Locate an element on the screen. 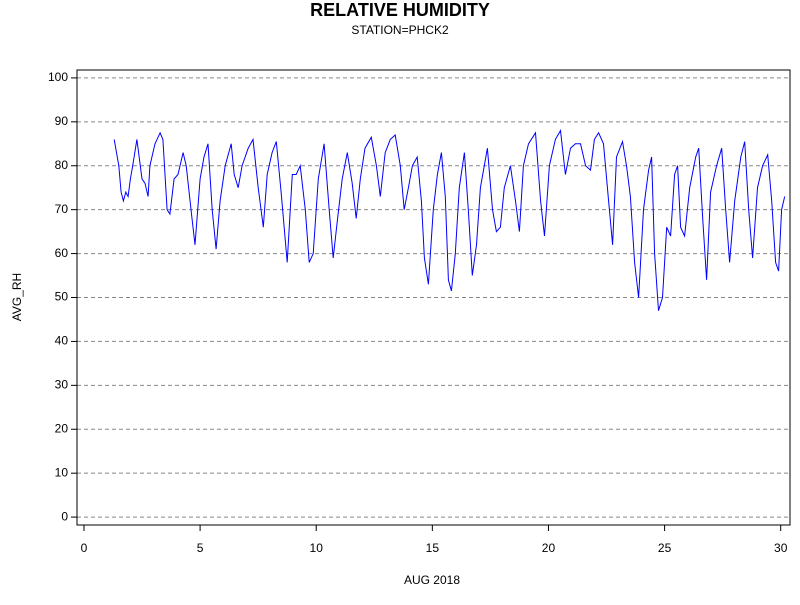  x-tick-label: 5 is located at coordinates (200, 548).